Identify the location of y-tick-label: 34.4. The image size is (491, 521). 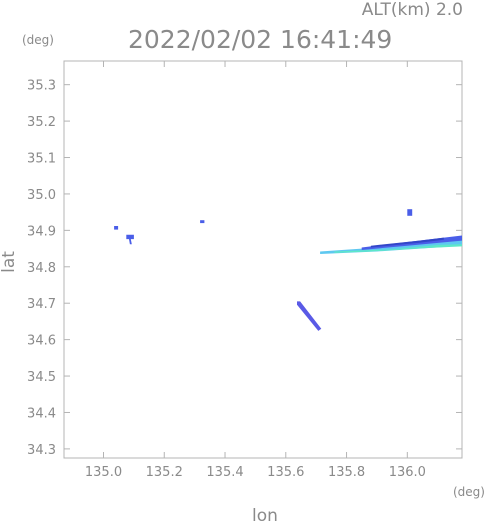
(41, 413).